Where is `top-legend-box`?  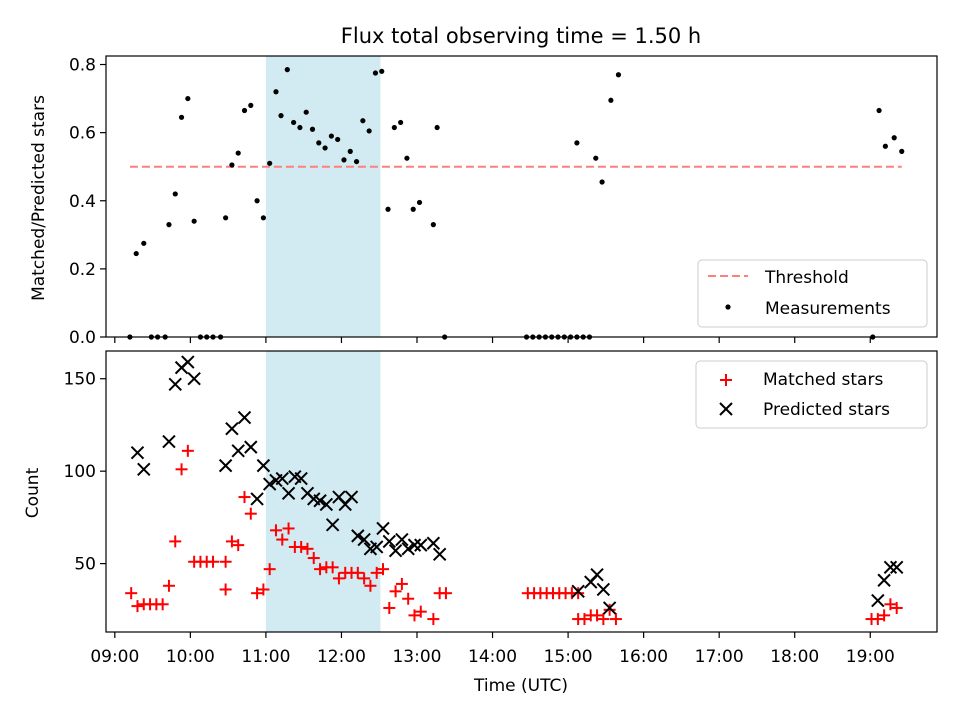
top-legend-box is located at coordinates (812, 293).